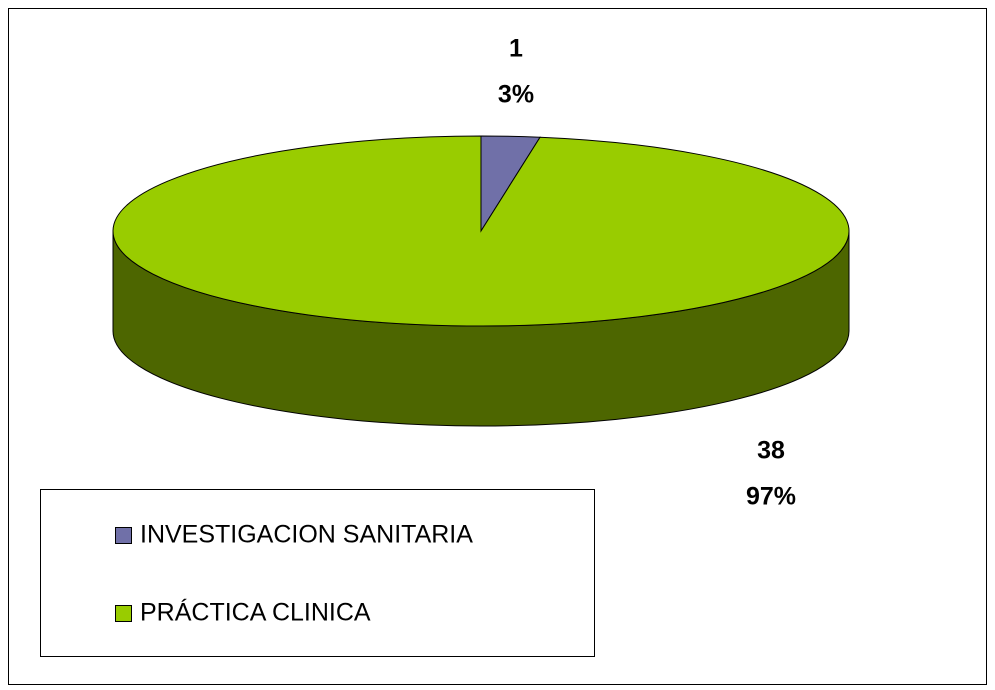 This screenshot has width=995, height=690. I want to click on data-label: 38, so click(771, 451).